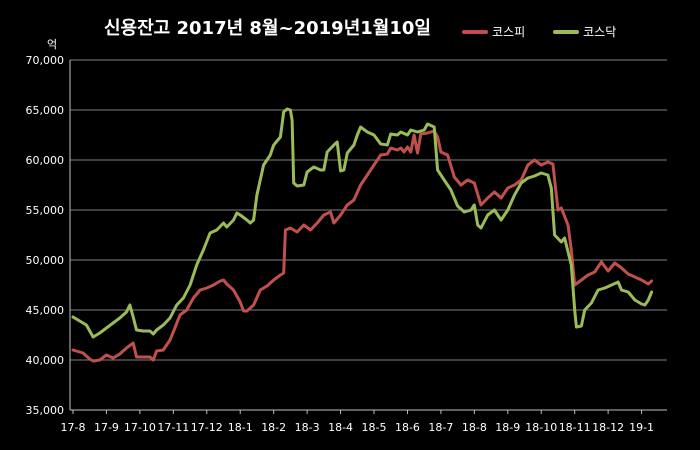 Image resolution: width=700 pixels, height=450 pixels. Describe the element at coordinates (173, 427) in the screenshot. I see `x-tick-label: 17-11` at that location.